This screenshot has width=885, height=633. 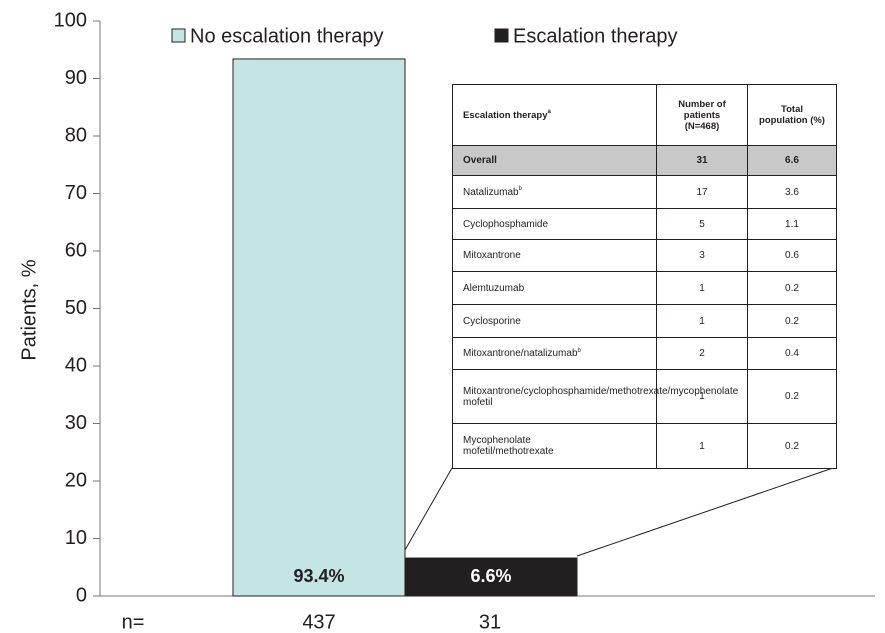 I want to click on table-row: Overall 31 6.6, so click(x=644, y=160).